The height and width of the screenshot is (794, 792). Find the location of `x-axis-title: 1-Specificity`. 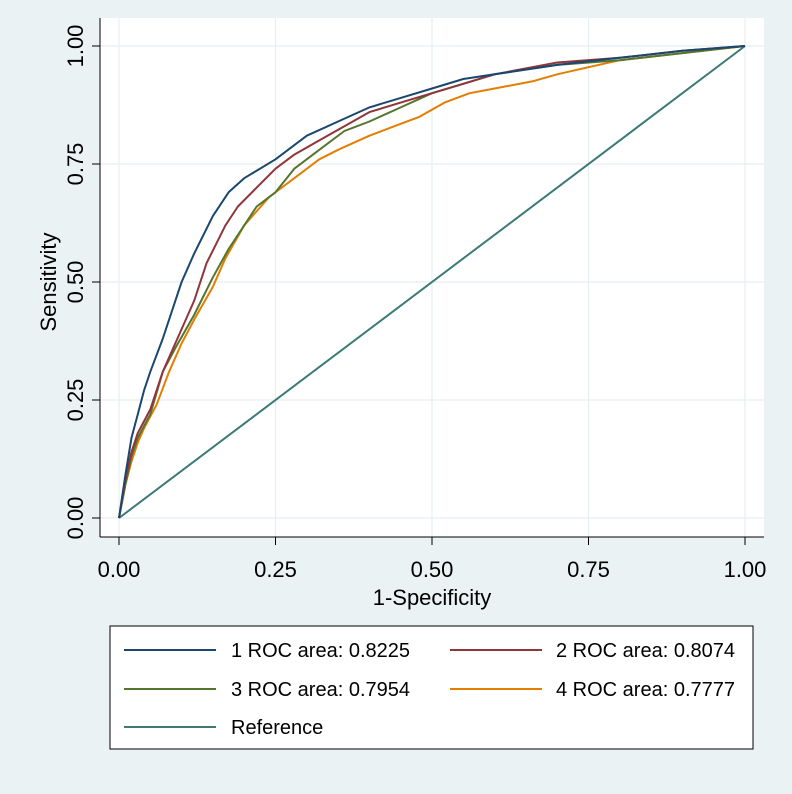

x-axis-title: 1-Specificity is located at coordinates (432, 597).